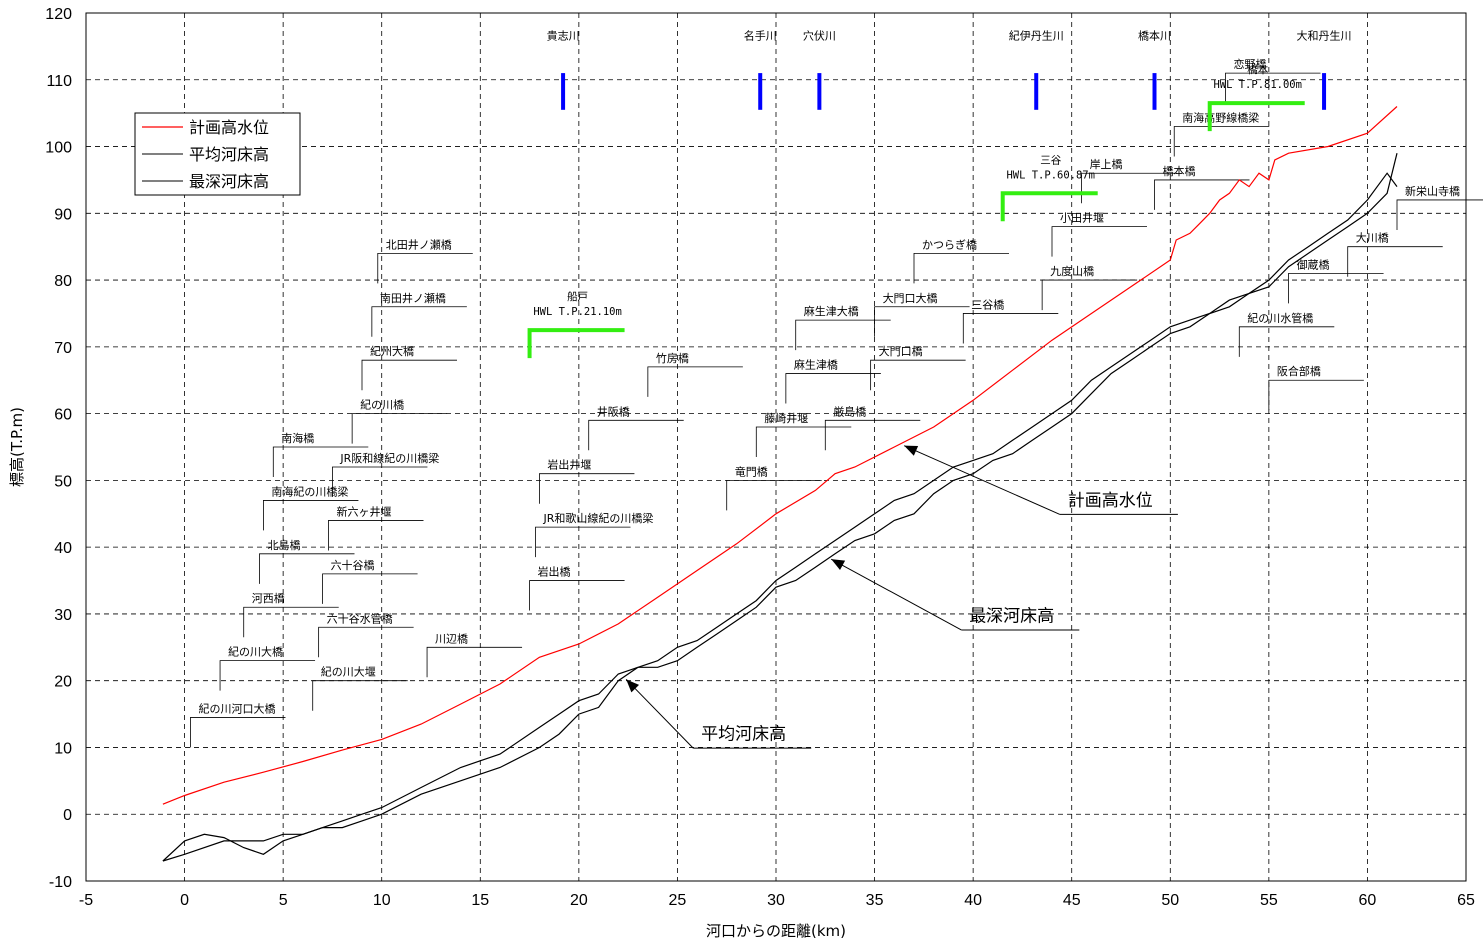 Image resolution: width=1483 pixels, height=945 pixels. Describe the element at coordinates (743, 734) in the screenshot. I see `callout-label: 平均河床高` at that location.